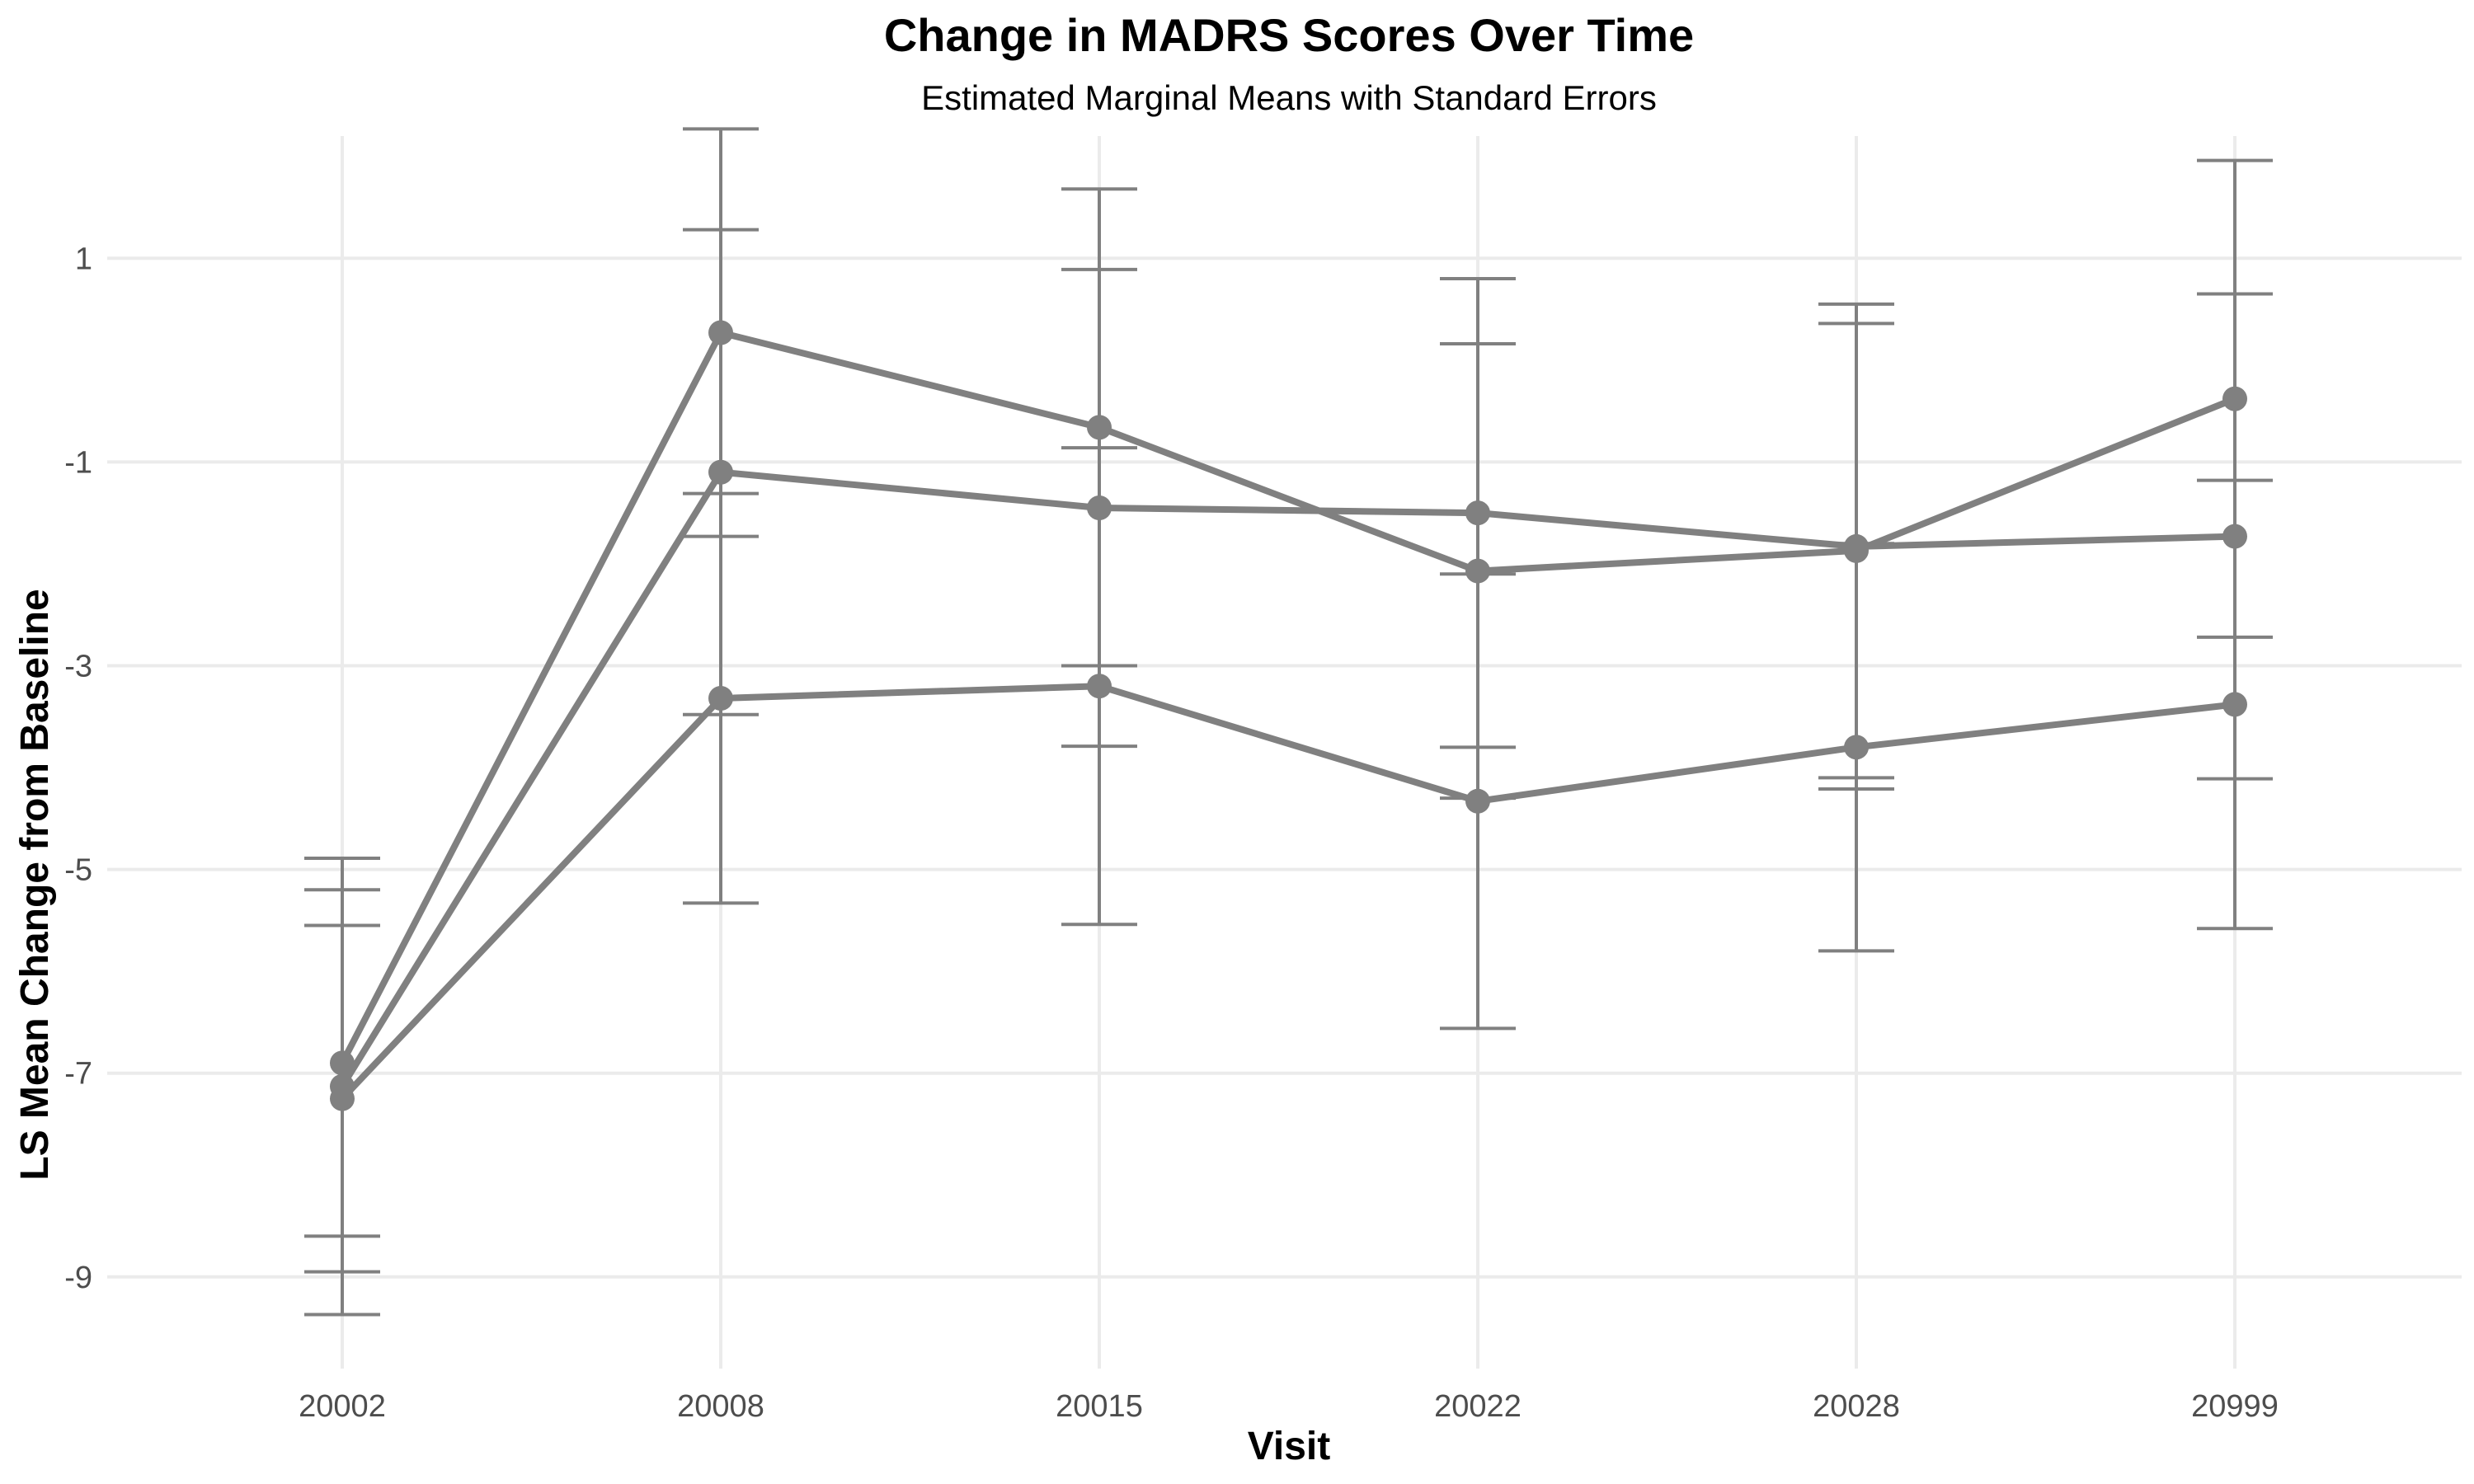 This screenshot has height=1484, width=2474. Describe the element at coordinates (83, 259) in the screenshot. I see `y-tick-label: 1` at that location.